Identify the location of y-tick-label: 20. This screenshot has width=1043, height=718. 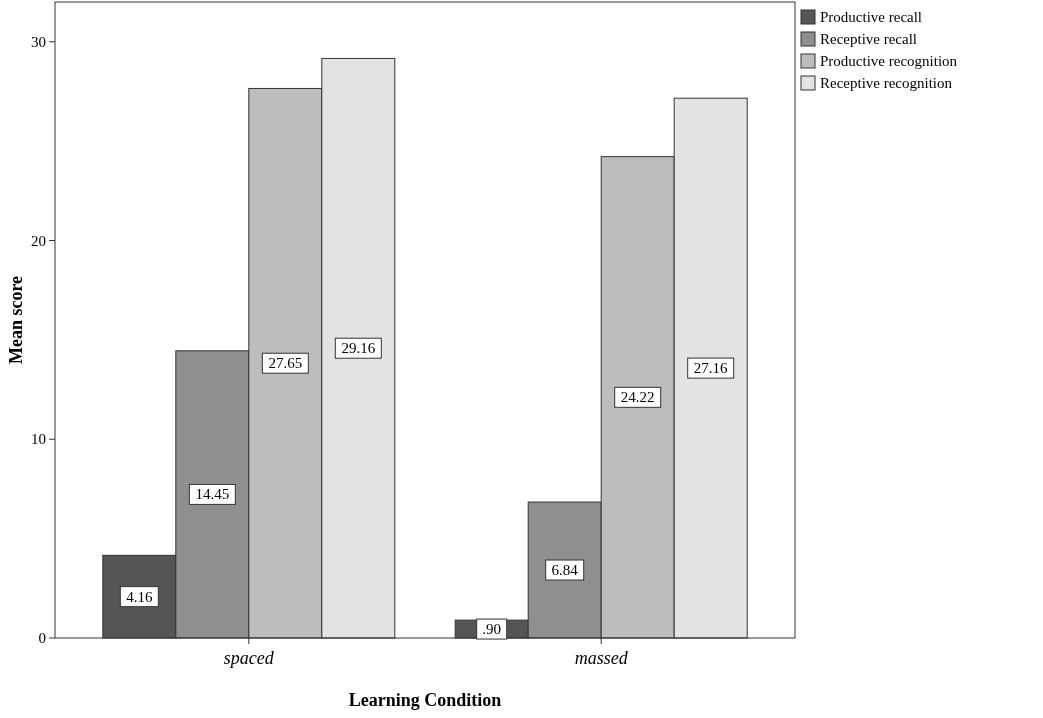
(38, 240).